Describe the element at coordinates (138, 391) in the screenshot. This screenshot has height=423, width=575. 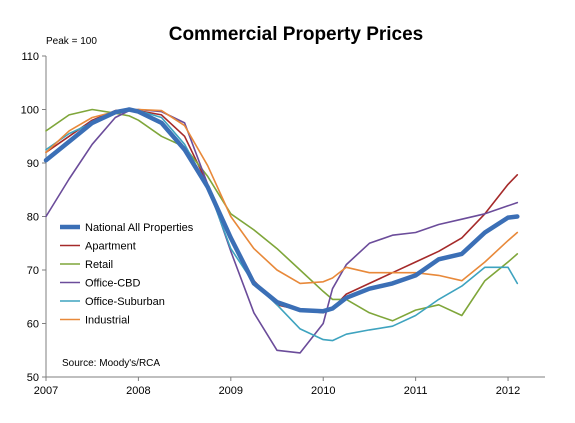
I see `x-tick-label: 2008` at that location.